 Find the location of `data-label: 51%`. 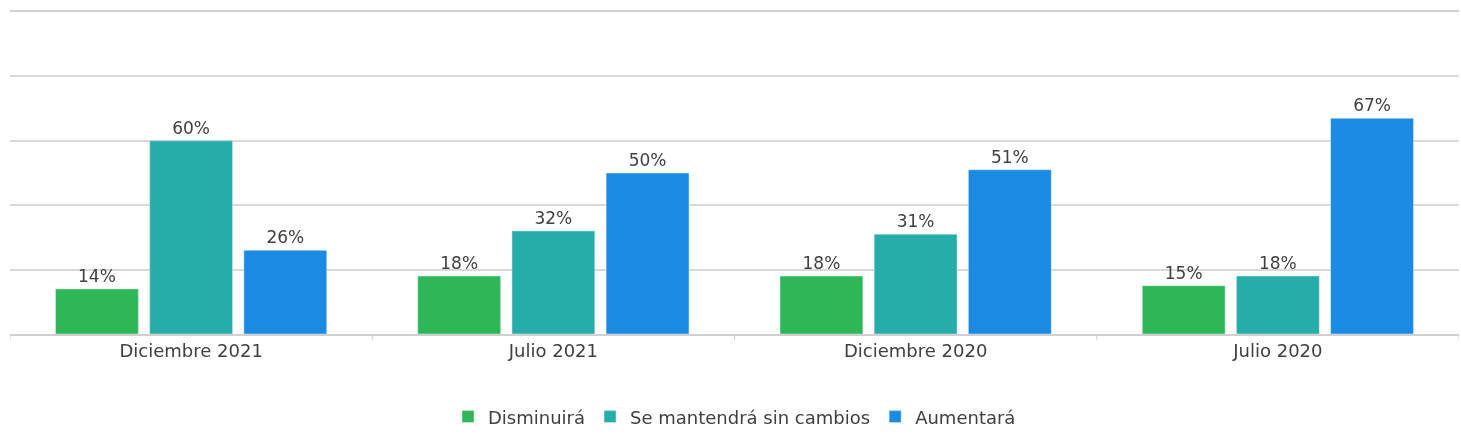

data-label: 51% is located at coordinates (1009, 156).